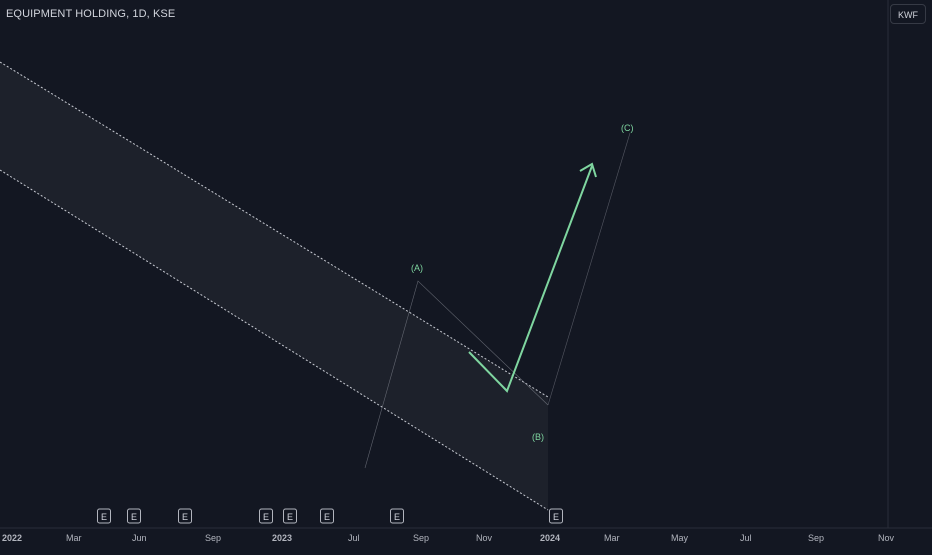  I want to click on wave-label-b: (B), so click(538, 437).